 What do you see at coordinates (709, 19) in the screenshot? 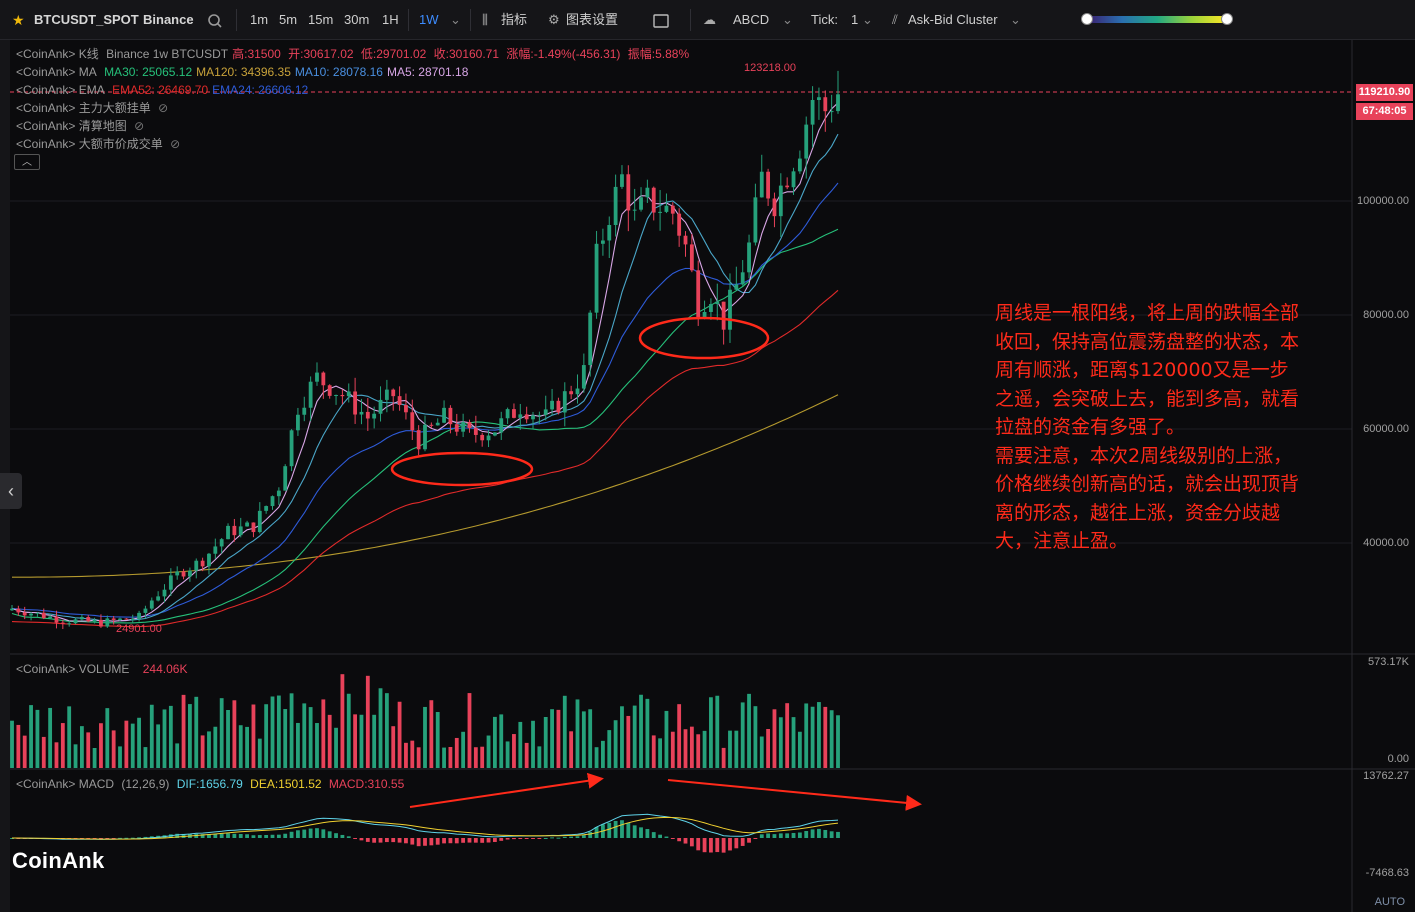
I see `cloud-icon: ☁` at bounding box center [709, 19].